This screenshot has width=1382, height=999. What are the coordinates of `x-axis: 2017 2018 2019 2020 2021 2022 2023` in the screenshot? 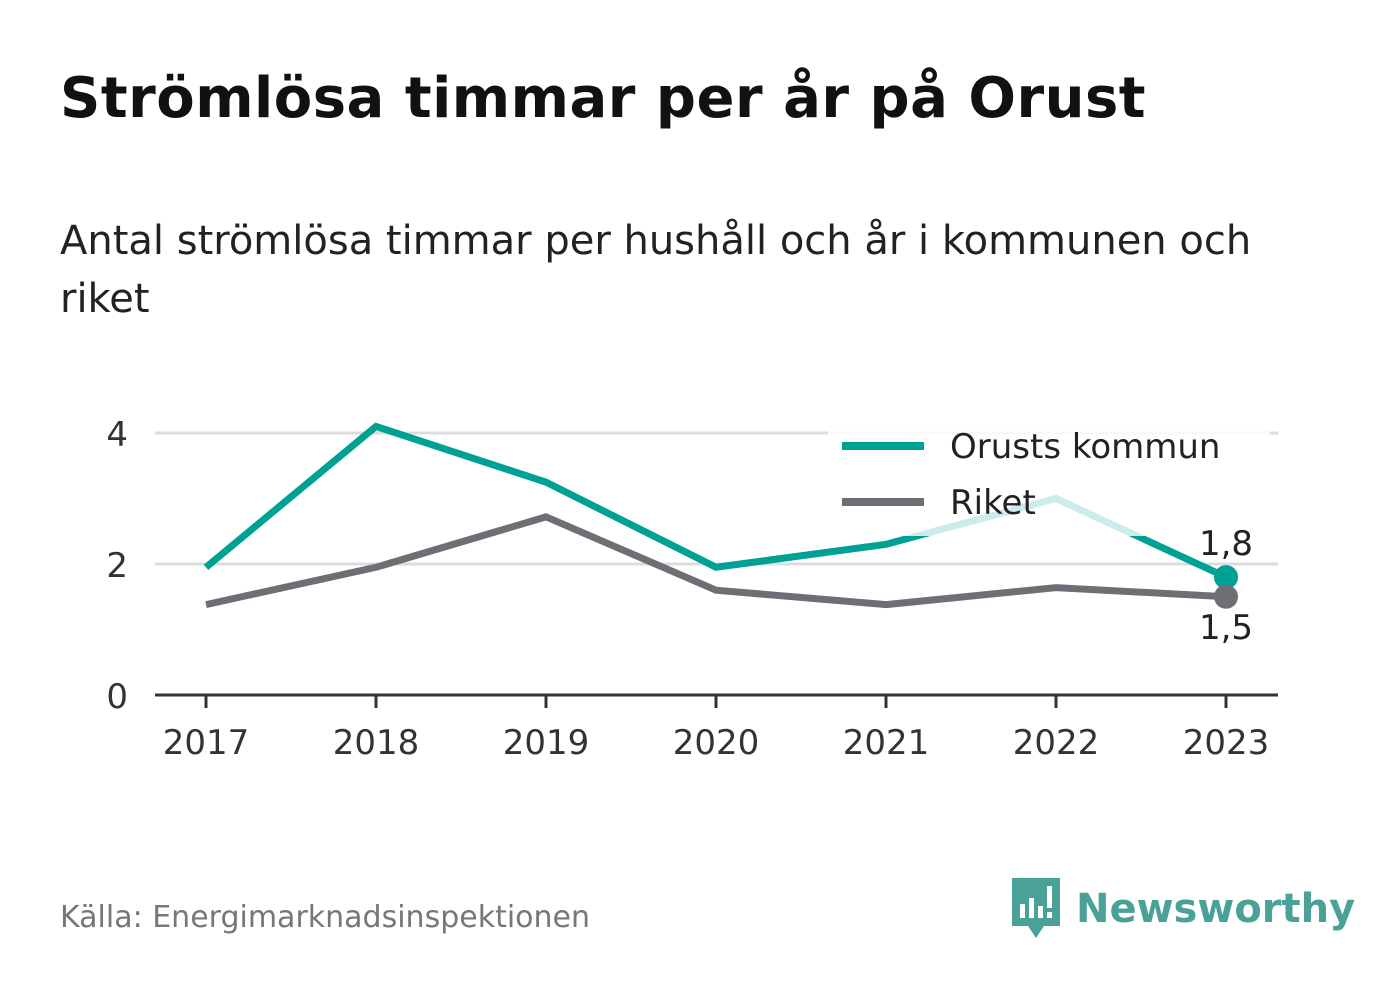 It's located at (716, 728).